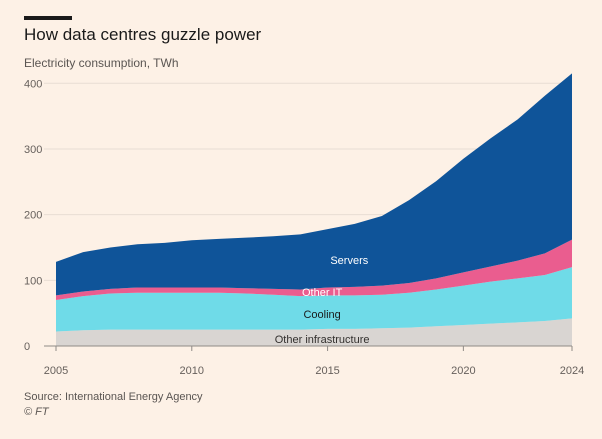 The width and height of the screenshot is (602, 439). Describe the element at coordinates (56, 371) in the screenshot. I see `x-tick-2005: 2005` at that location.